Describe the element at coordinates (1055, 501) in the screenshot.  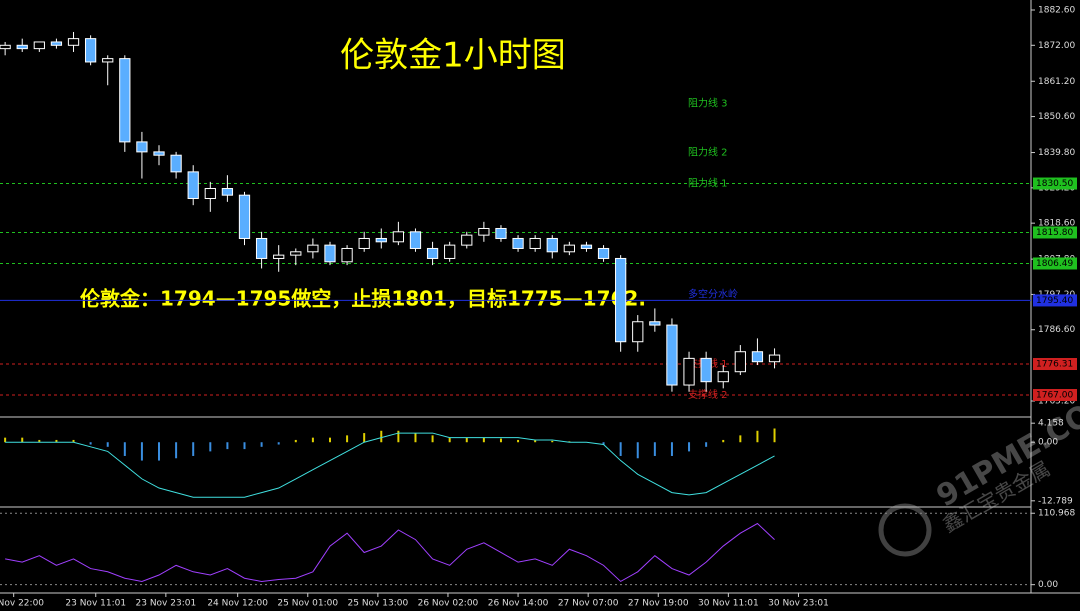
I see `y-tick-label: -12.789` at that location.